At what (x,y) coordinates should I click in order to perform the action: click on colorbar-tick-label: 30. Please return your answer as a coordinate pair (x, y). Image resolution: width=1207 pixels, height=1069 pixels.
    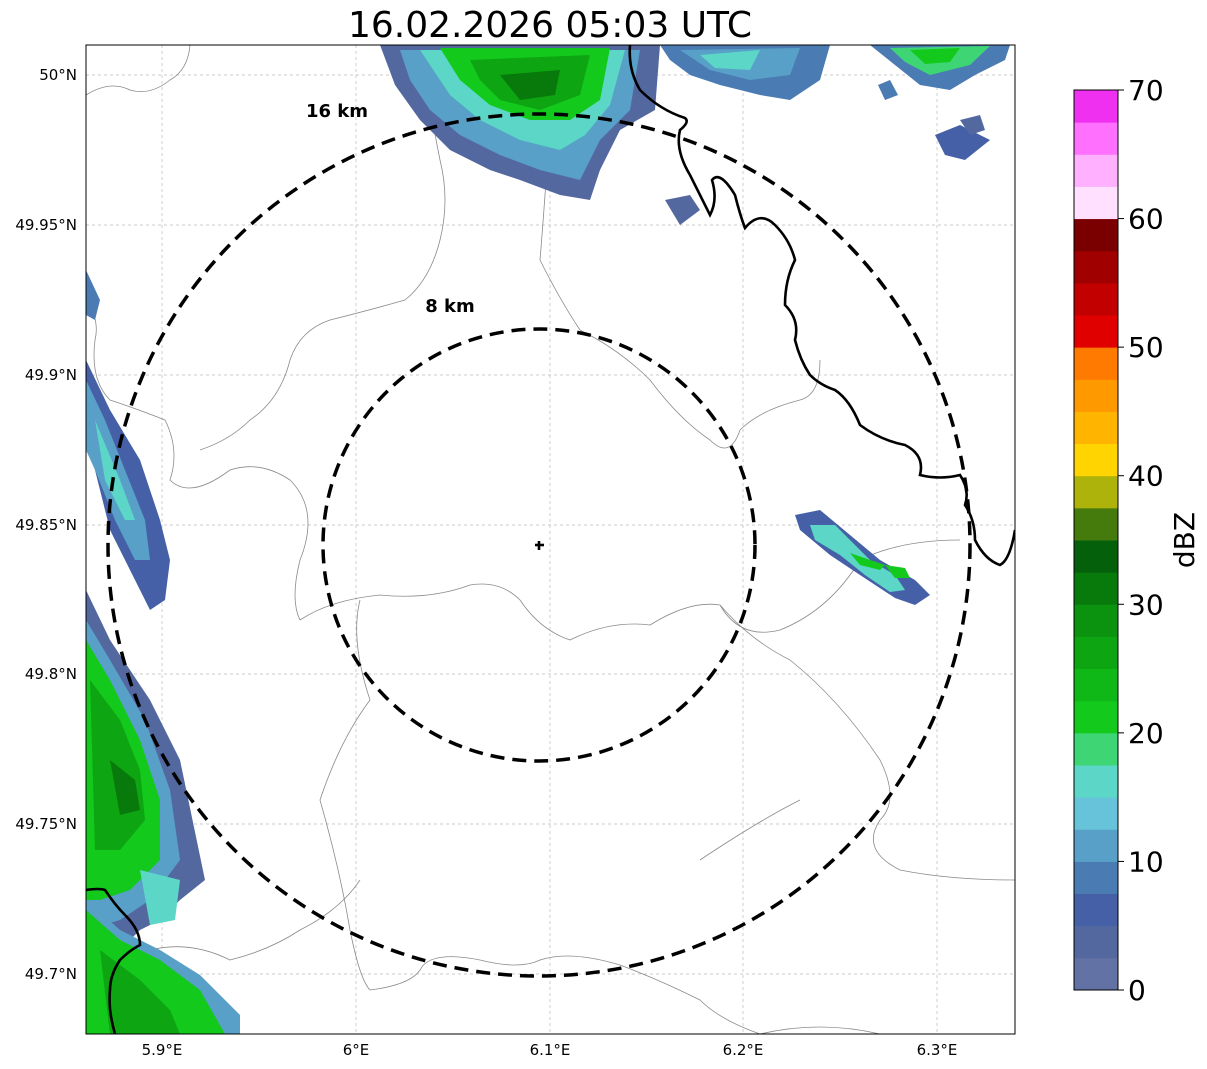
    Looking at the image, I should click on (1146, 604).